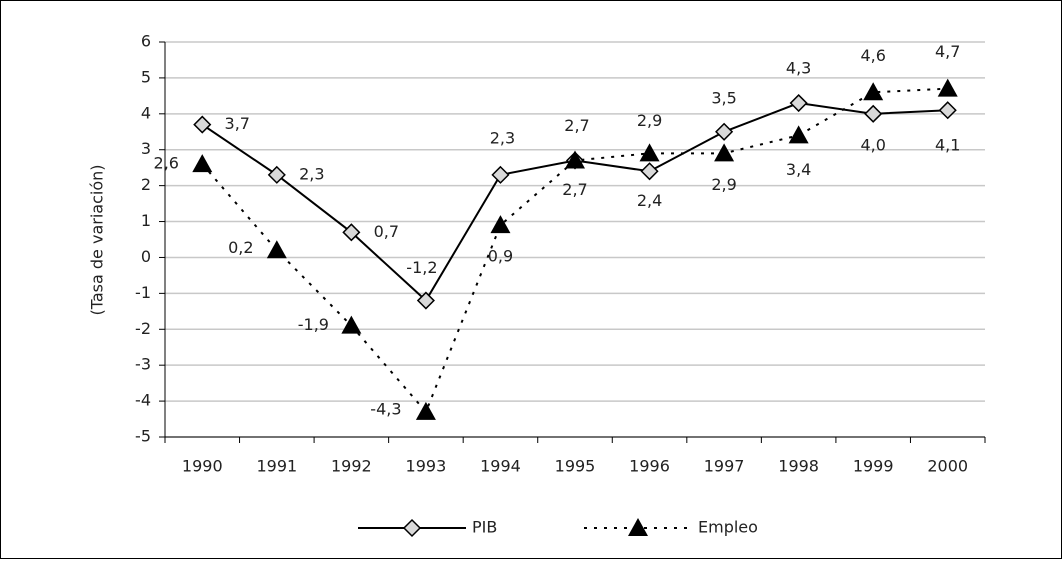 The image size is (1063, 564). What do you see at coordinates (146, 184) in the screenshot?
I see `y-tick-label: 2` at bounding box center [146, 184].